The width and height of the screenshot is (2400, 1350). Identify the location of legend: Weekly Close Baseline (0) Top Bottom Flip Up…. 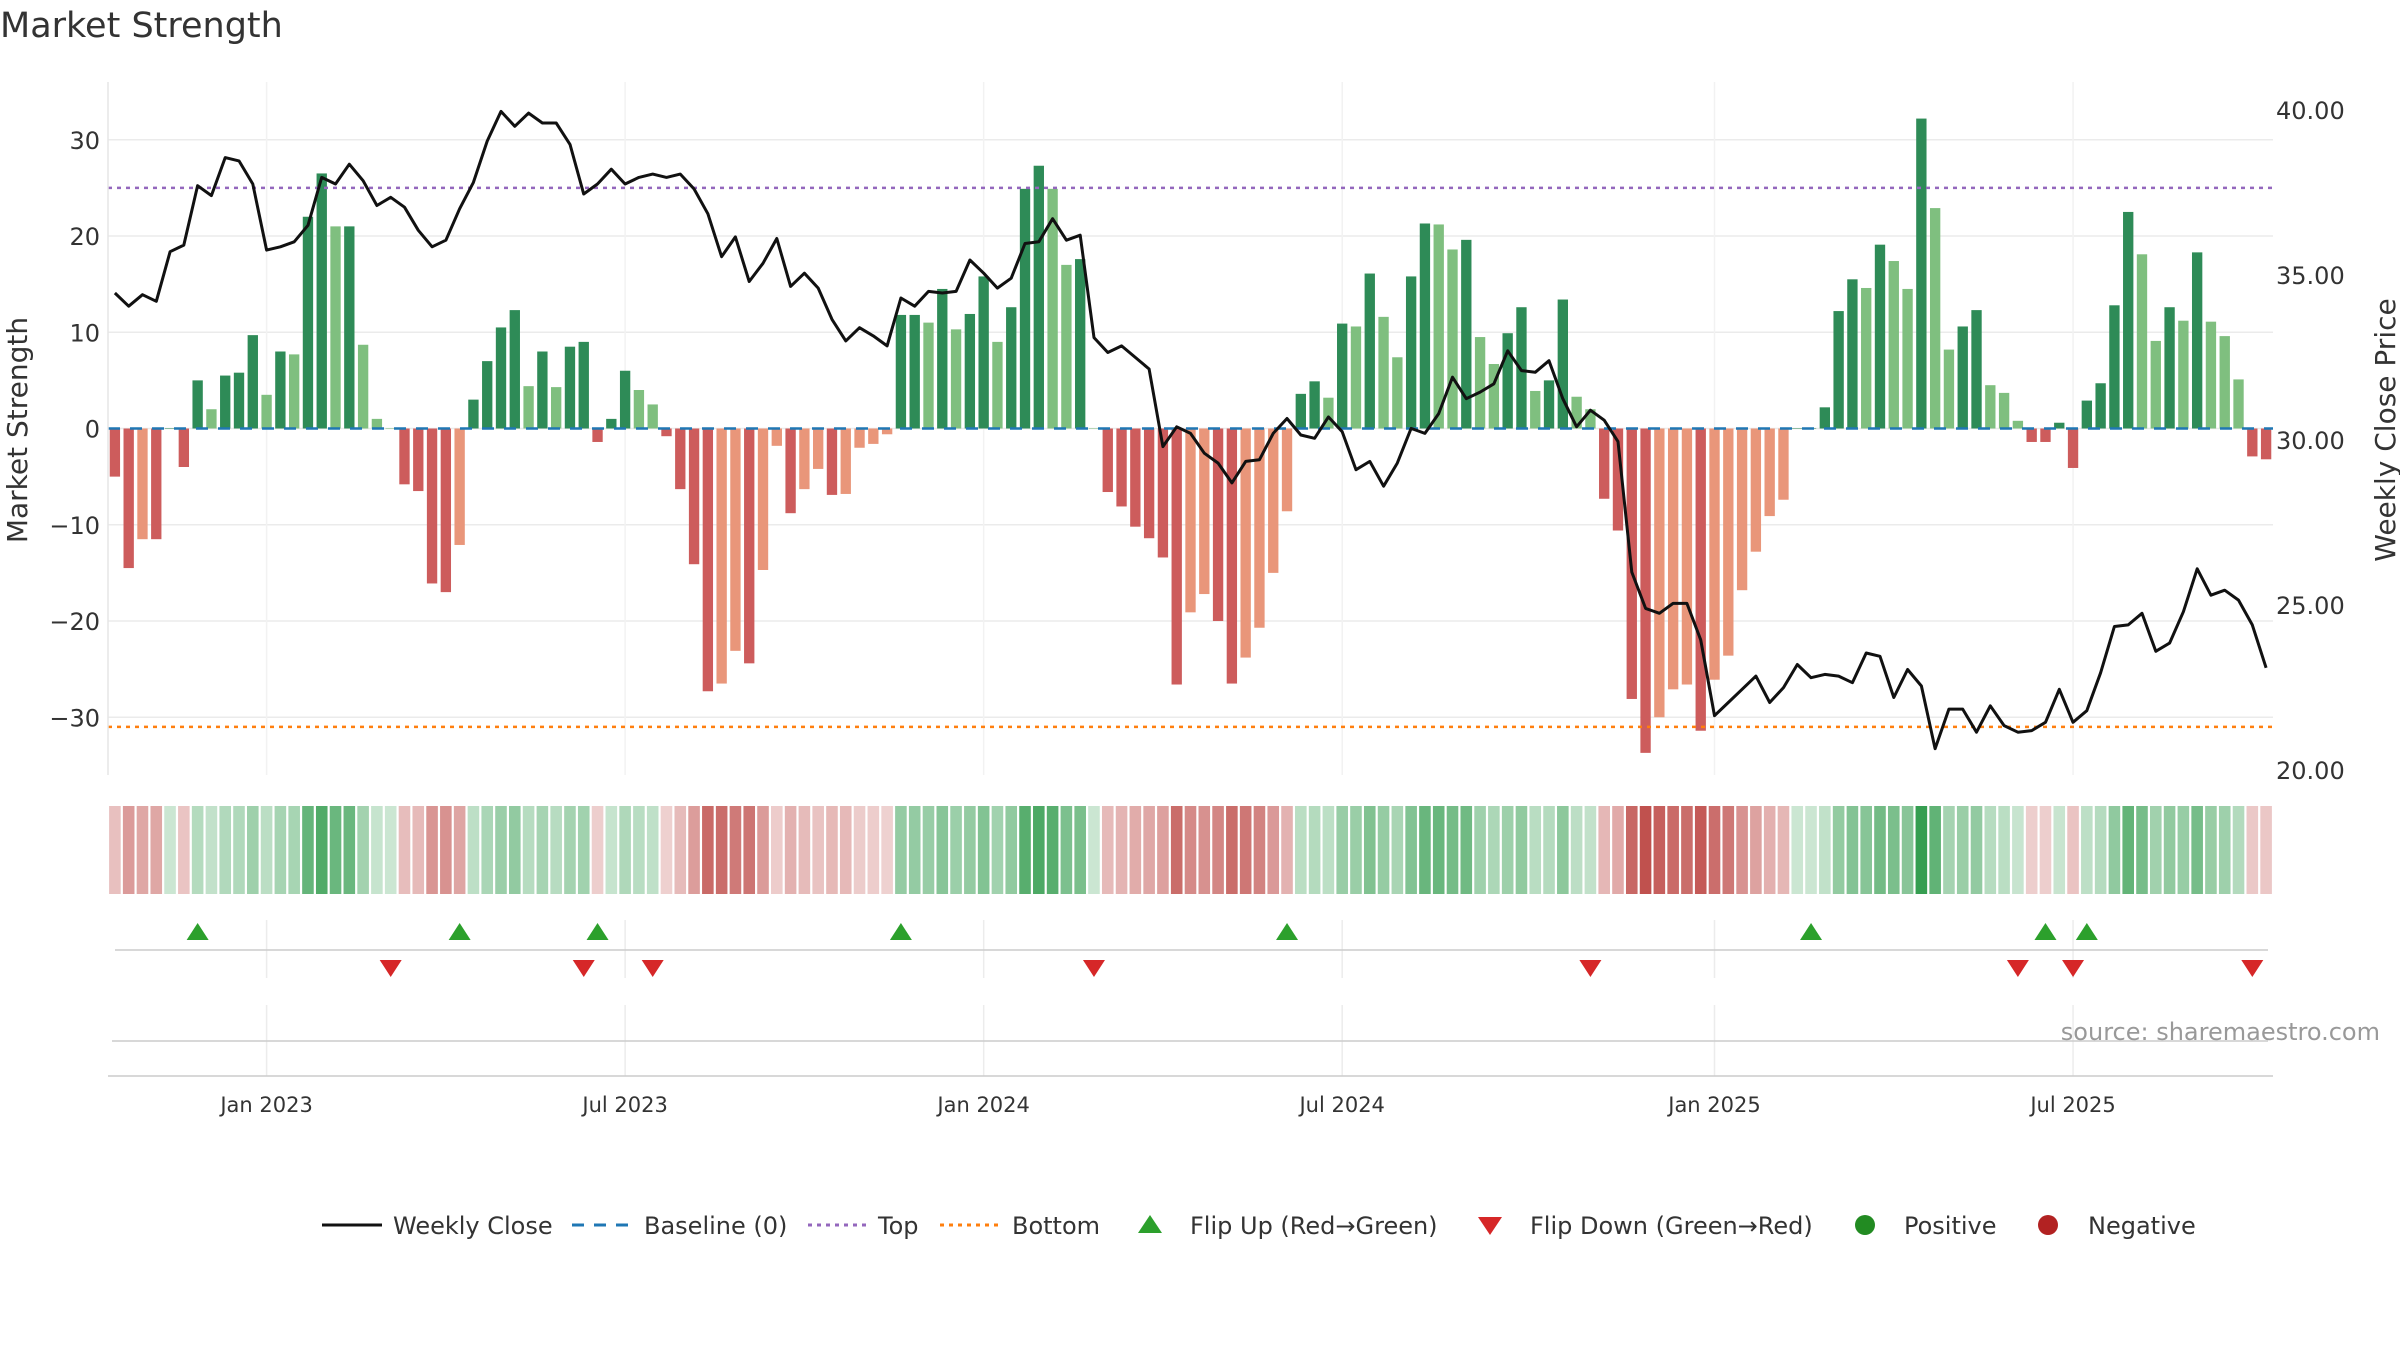
(1259, 1226).